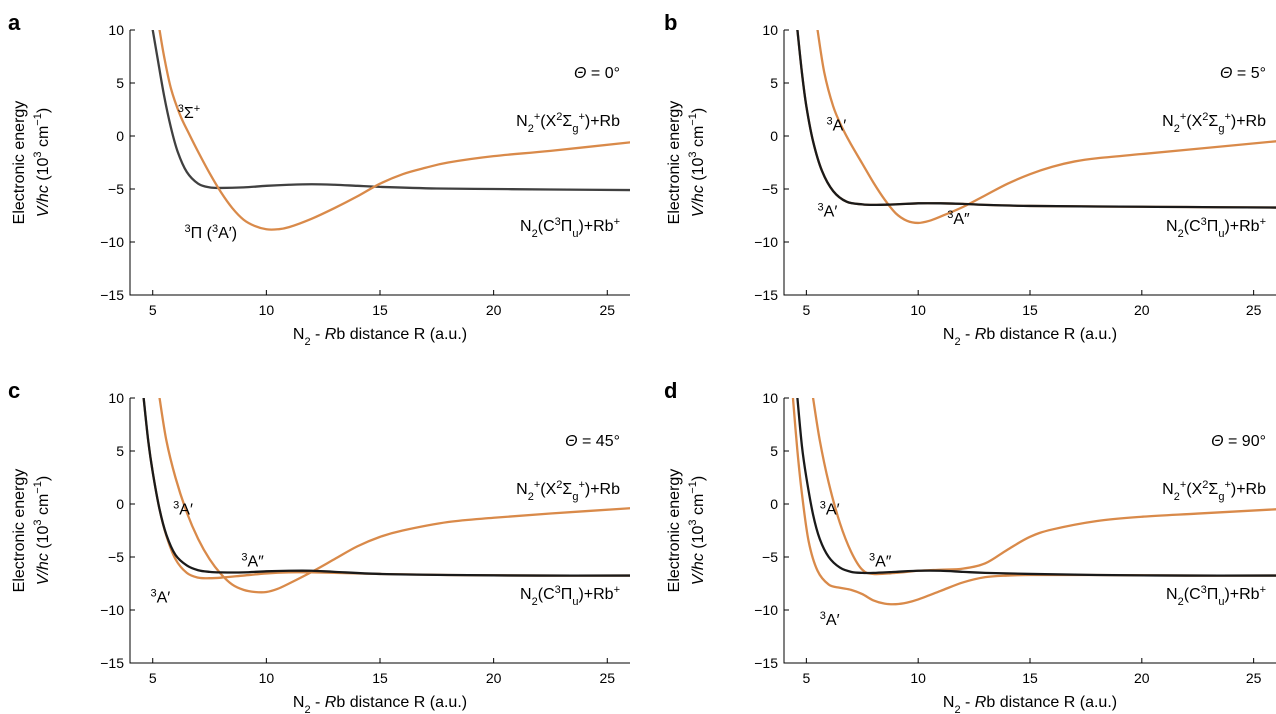 Image resolution: width=1276 pixels, height=714 pixels. What do you see at coordinates (211, 232) in the screenshot?
I see `series-label-2: 3Π (3A′)` at bounding box center [211, 232].